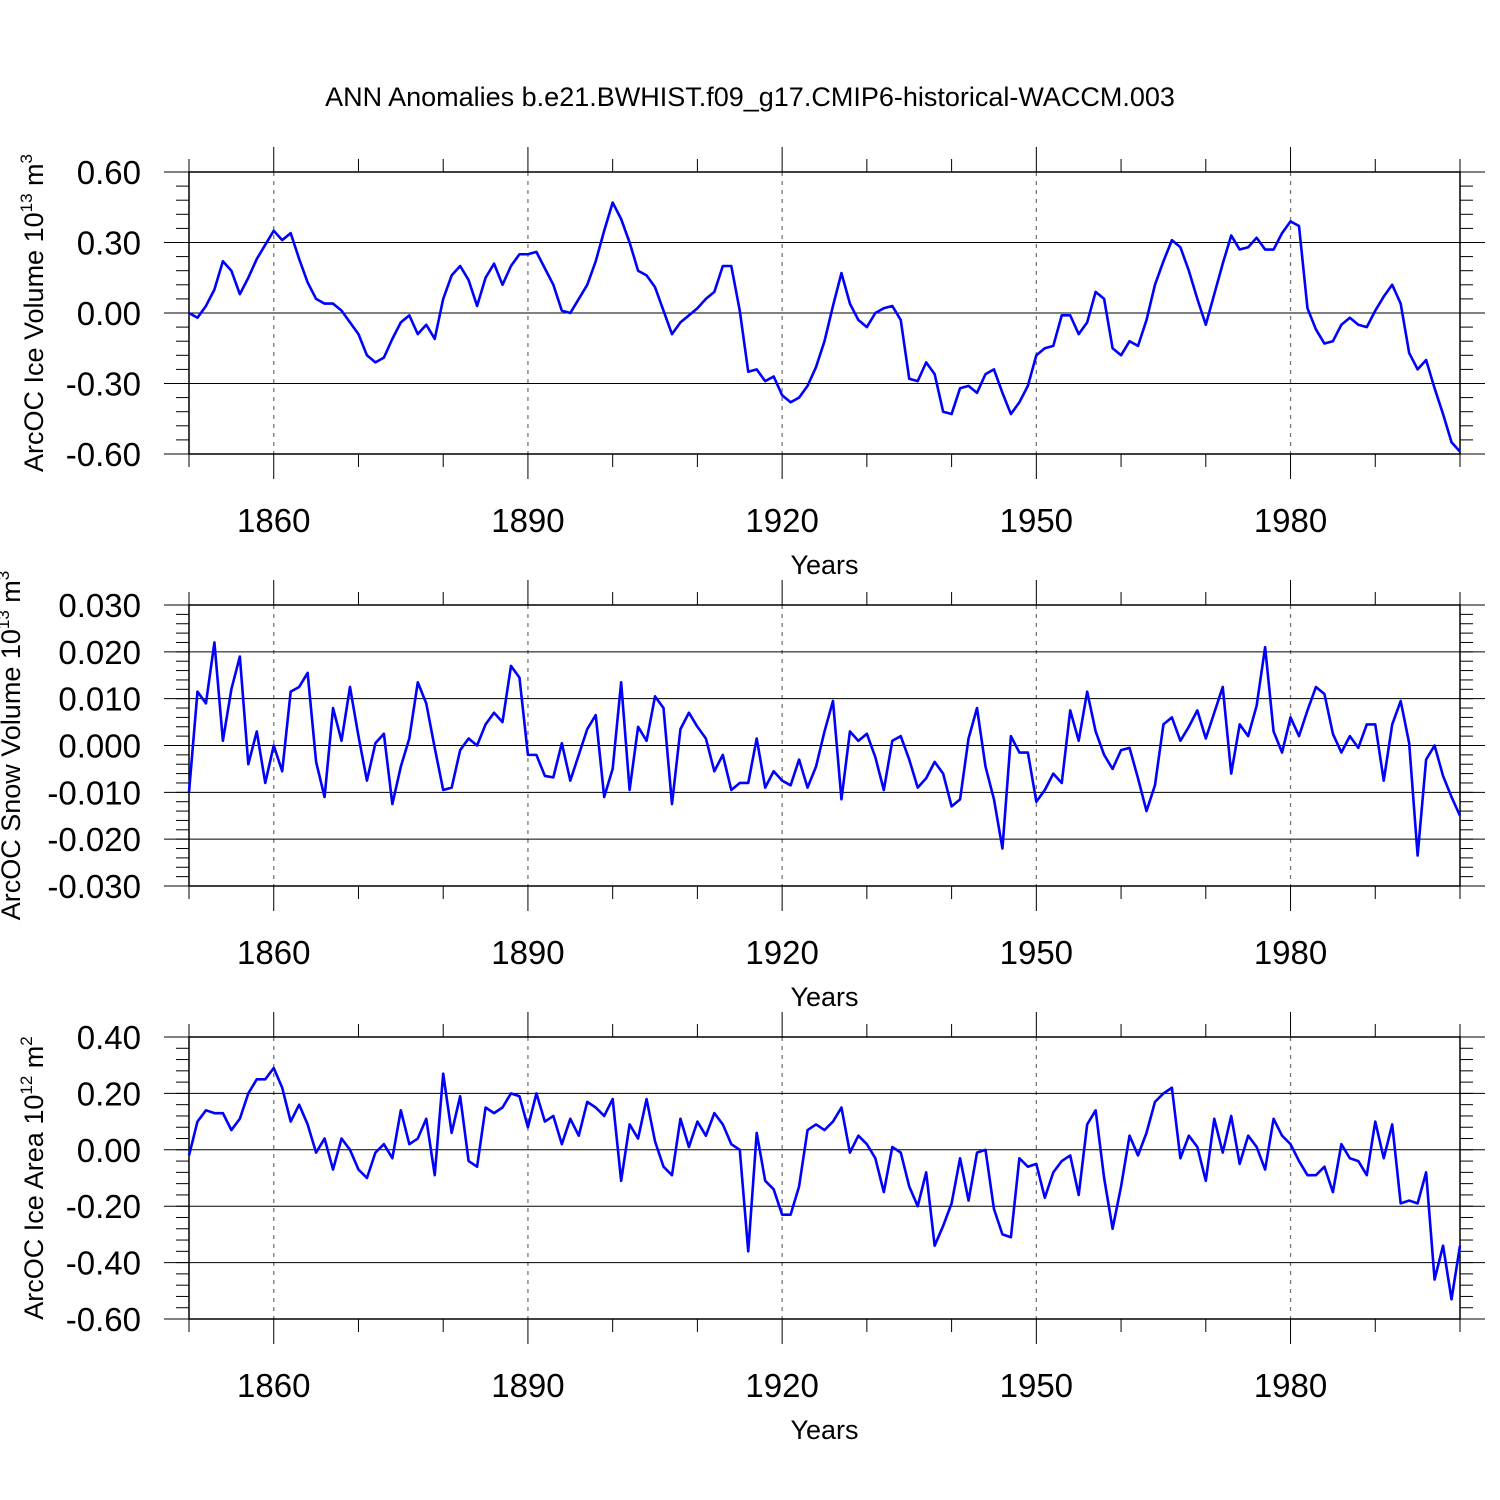  I want to click on y-axis-label: ArcOC Snow Volume 1013 m3, so click(13, 746).